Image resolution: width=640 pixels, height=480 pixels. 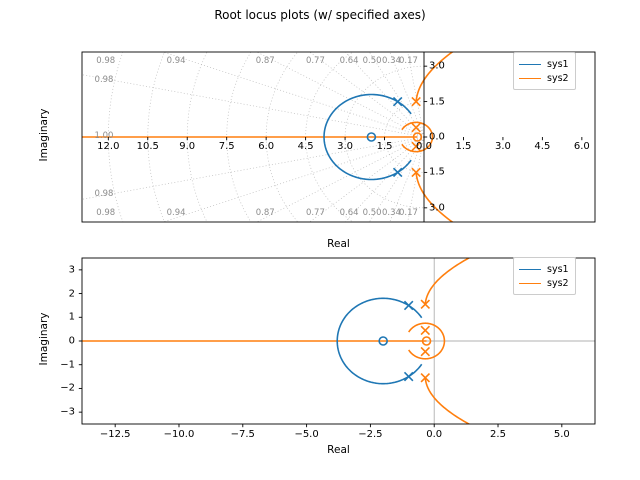 What do you see at coordinates (561, 434) in the screenshot?
I see `bottom-xtick-7: 5.0` at bounding box center [561, 434].